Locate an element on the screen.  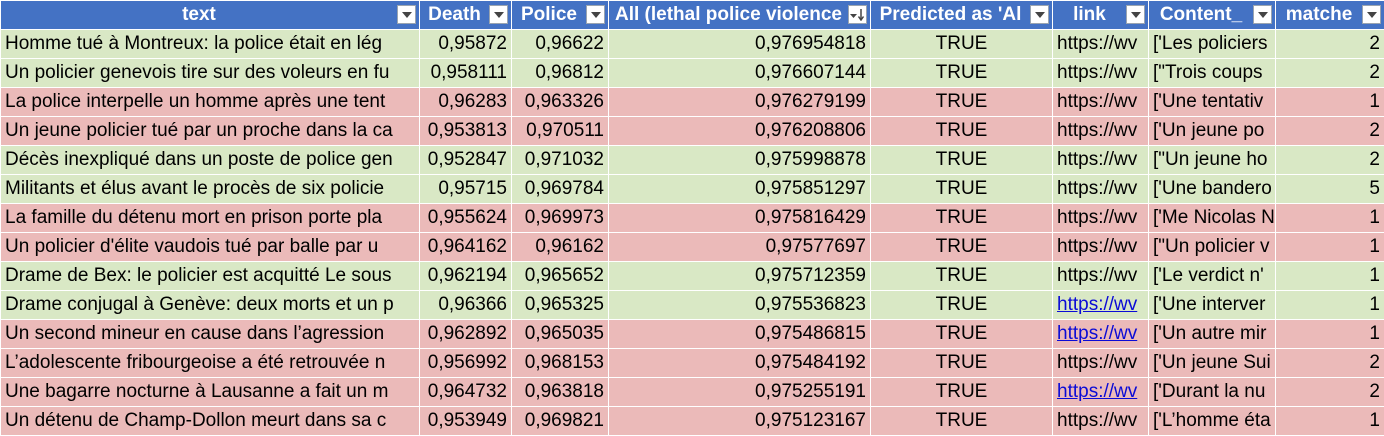
cell-all-score: 0,975486815 is located at coordinates (740, 334).